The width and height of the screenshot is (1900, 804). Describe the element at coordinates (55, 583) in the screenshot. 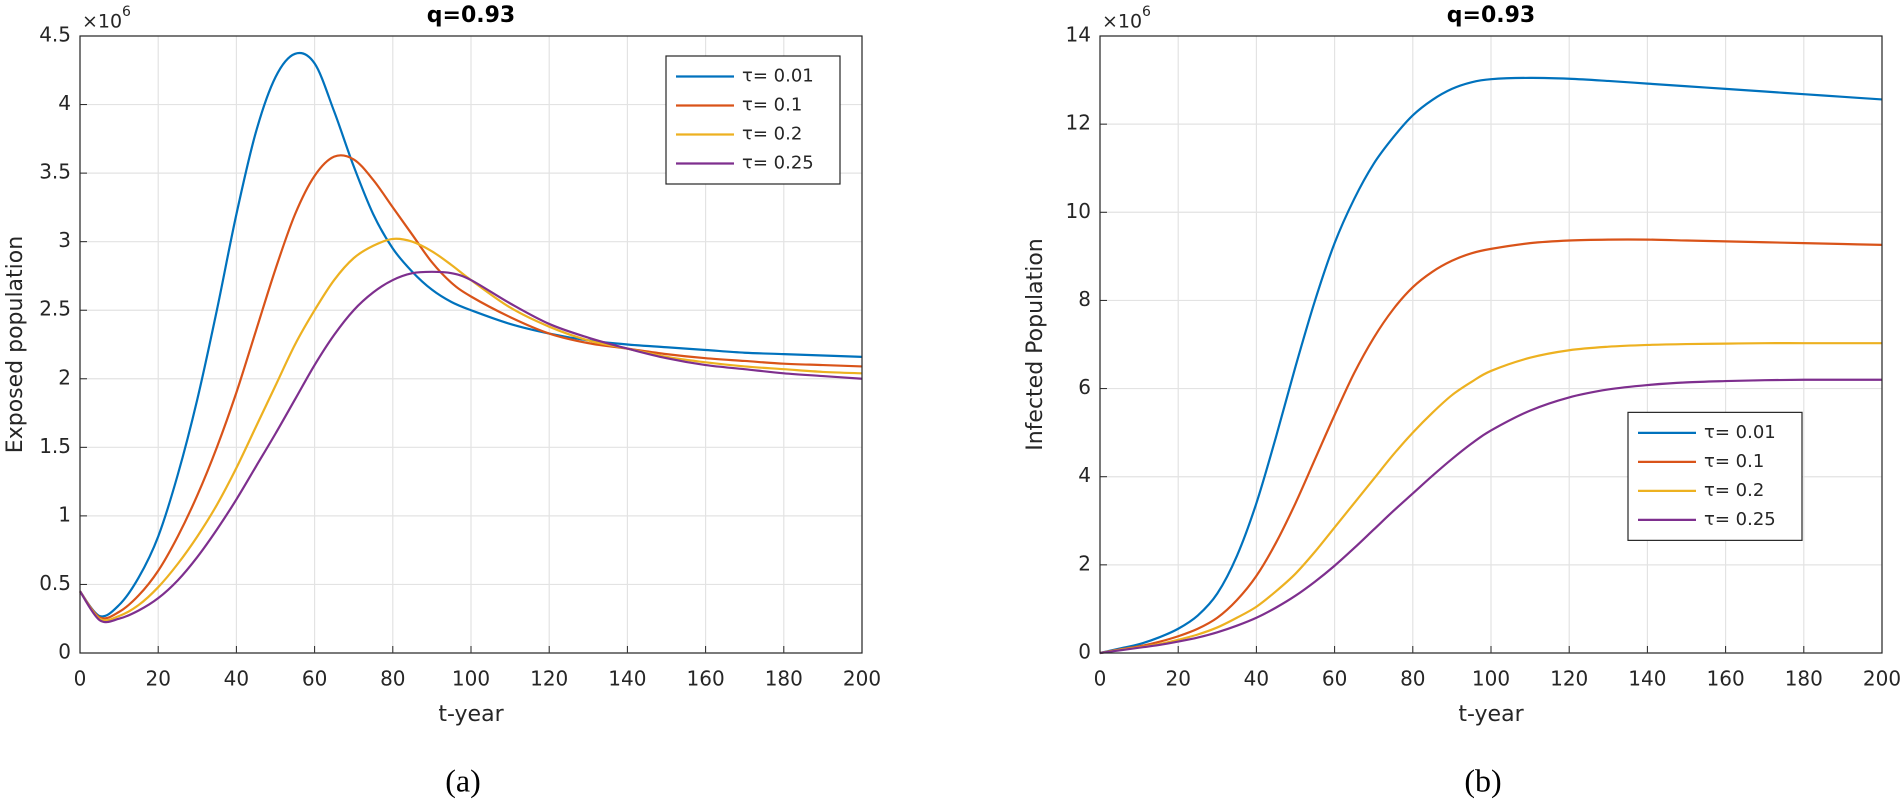

I see `y-tick-label: 0.5` at that location.